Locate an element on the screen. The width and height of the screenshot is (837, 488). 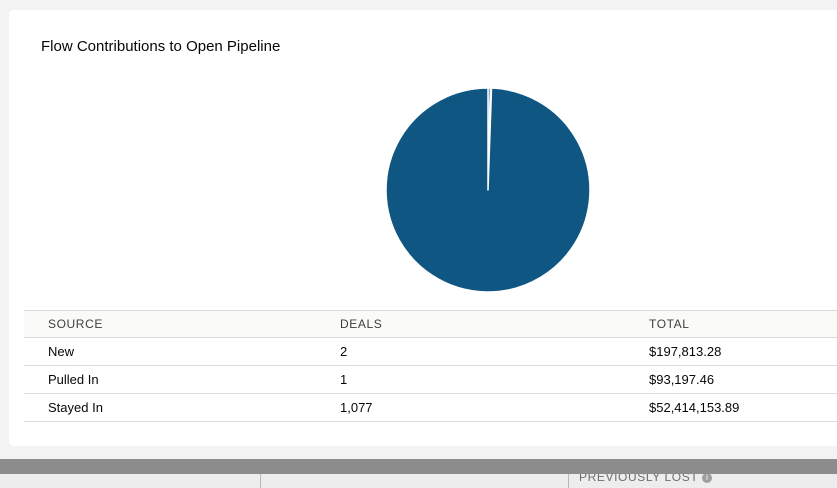
column-header-total: TOTAL is located at coordinates (669, 324).